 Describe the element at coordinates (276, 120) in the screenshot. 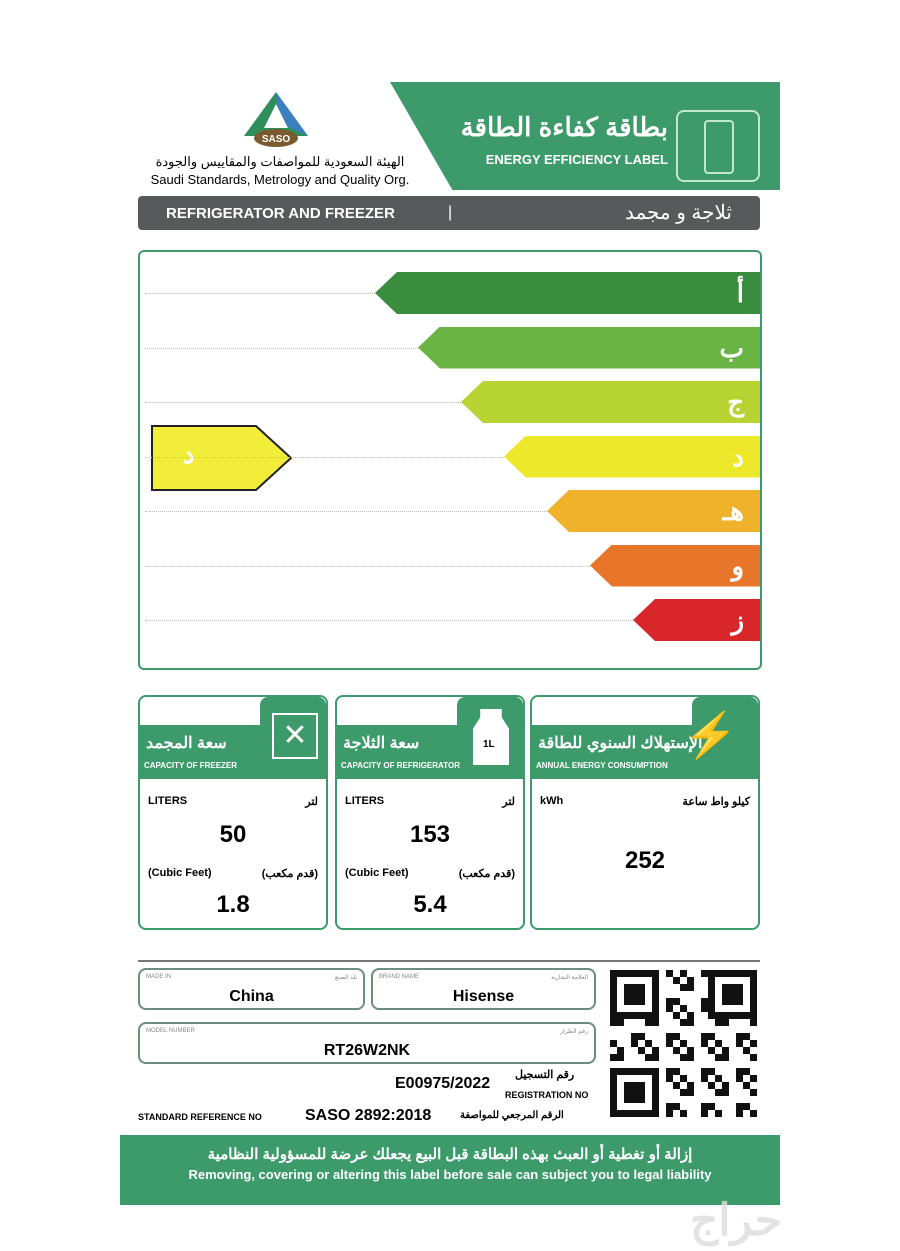

I see `saso-logo: SASO` at that location.